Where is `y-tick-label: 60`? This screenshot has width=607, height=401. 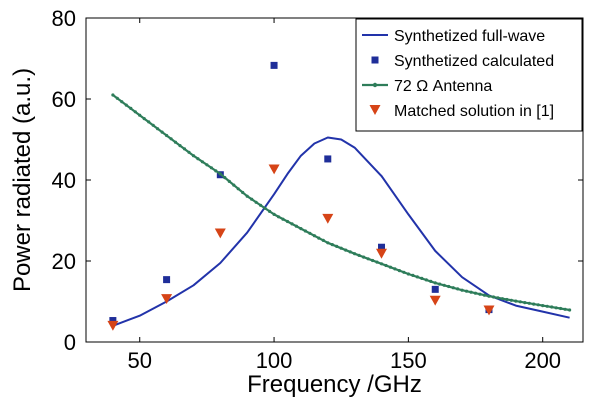
y-tick-label: 60 is located at coordinates (64, 99).